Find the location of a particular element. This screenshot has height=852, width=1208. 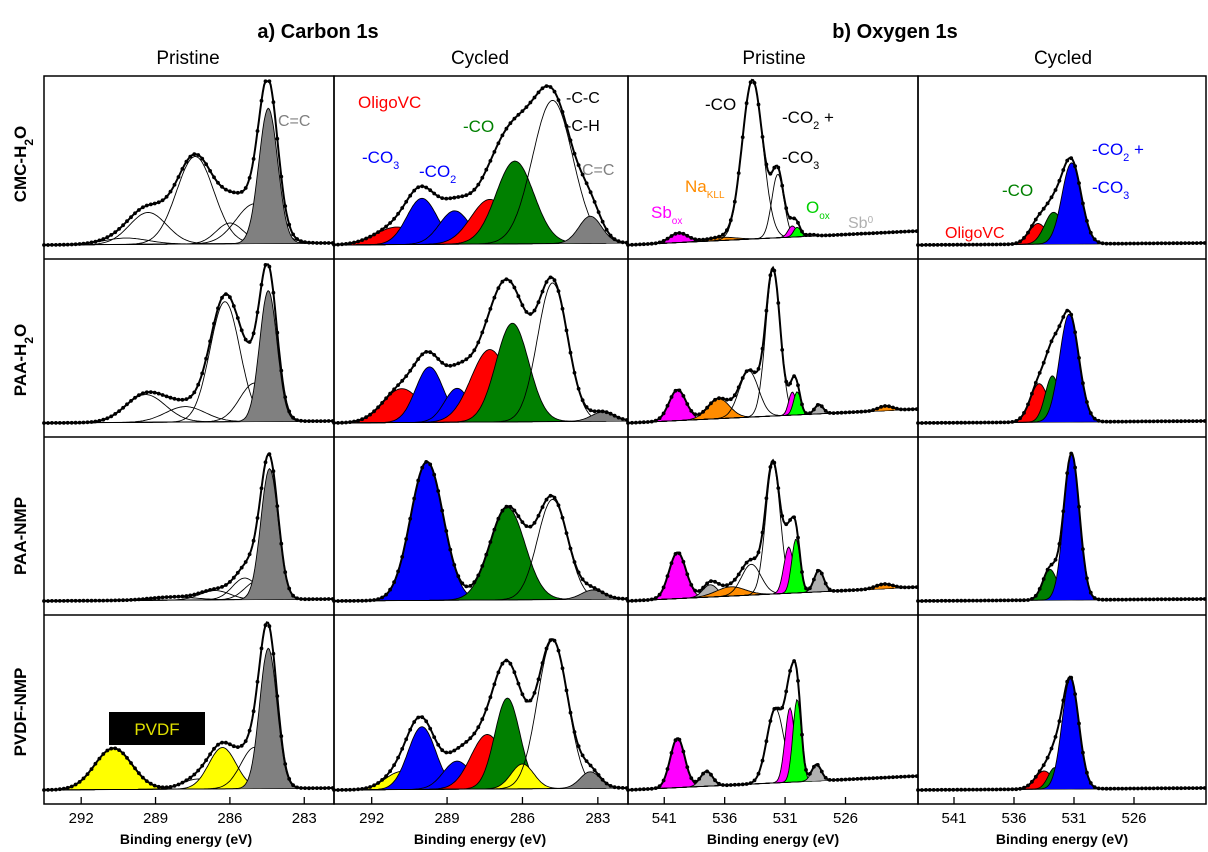

tick-label-531: 531 is located at coordinates (785, 818).